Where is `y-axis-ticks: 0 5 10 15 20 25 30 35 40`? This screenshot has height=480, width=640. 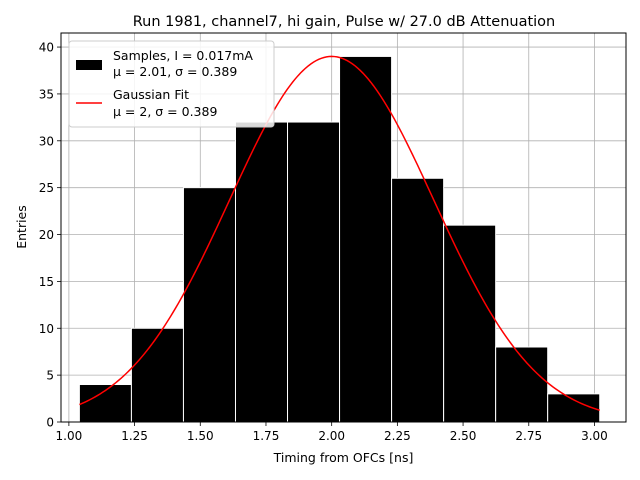
y-axis-ticks: 0 5 10 15 20 25 30 35 40 is located at coordinates (50, 235).